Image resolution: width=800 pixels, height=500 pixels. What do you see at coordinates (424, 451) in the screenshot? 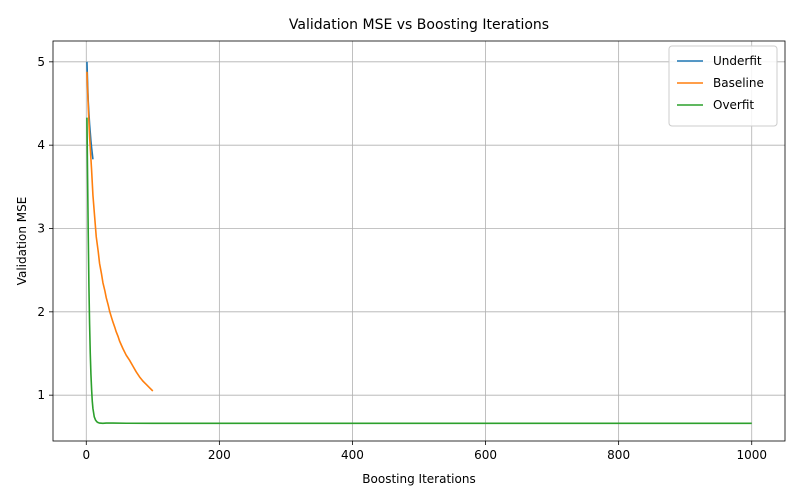
I see `x-axis-ticks: 0 200 400 600 800 1000` at bounding box center [424, 451].